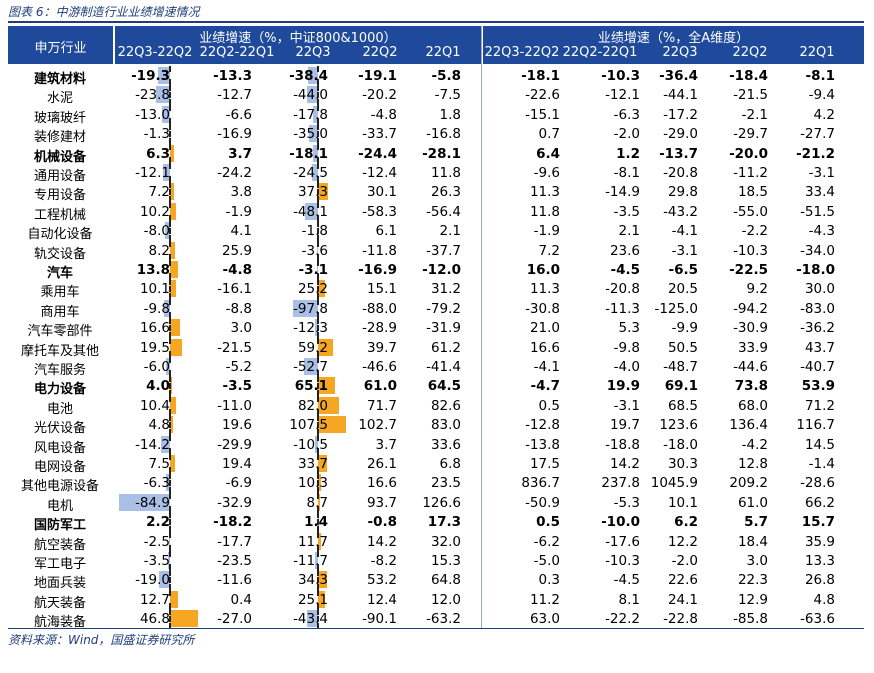  I want to click on value-cell: 16.0, so click(543, 270).